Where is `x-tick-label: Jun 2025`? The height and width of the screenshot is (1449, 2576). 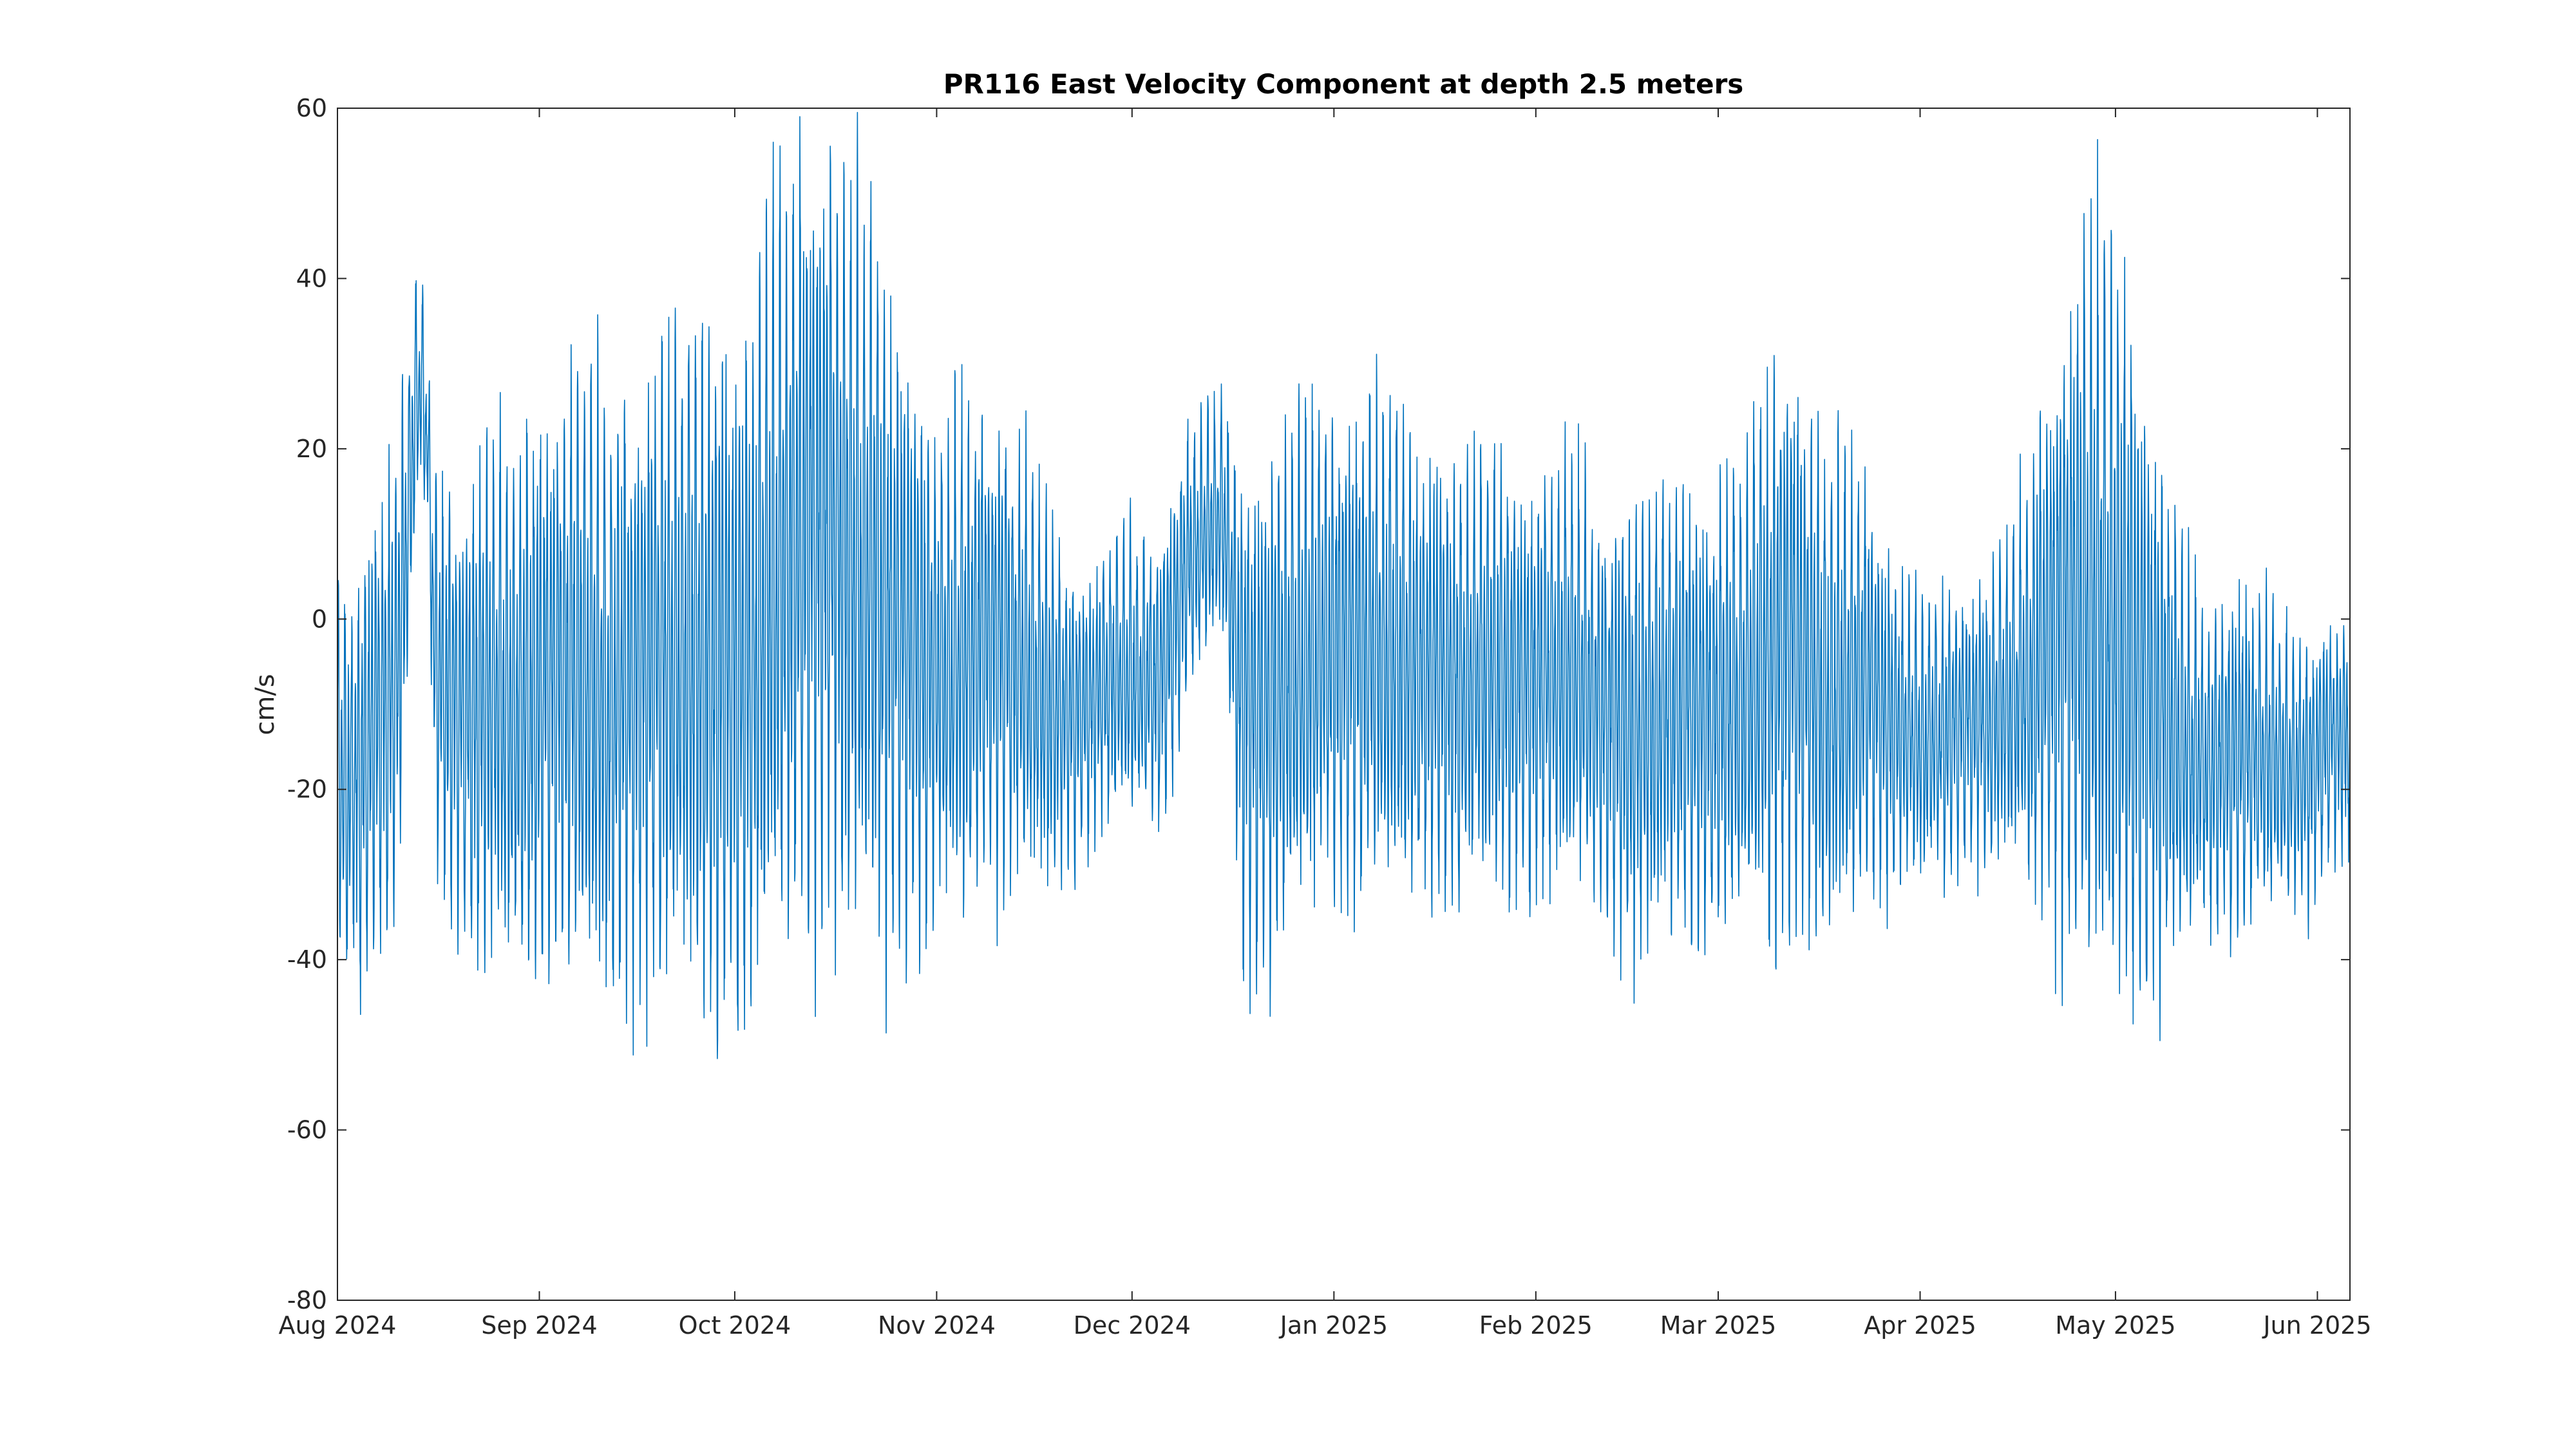 x-tick-label: Jun 2025 is located at coordinates (2316, 1325).